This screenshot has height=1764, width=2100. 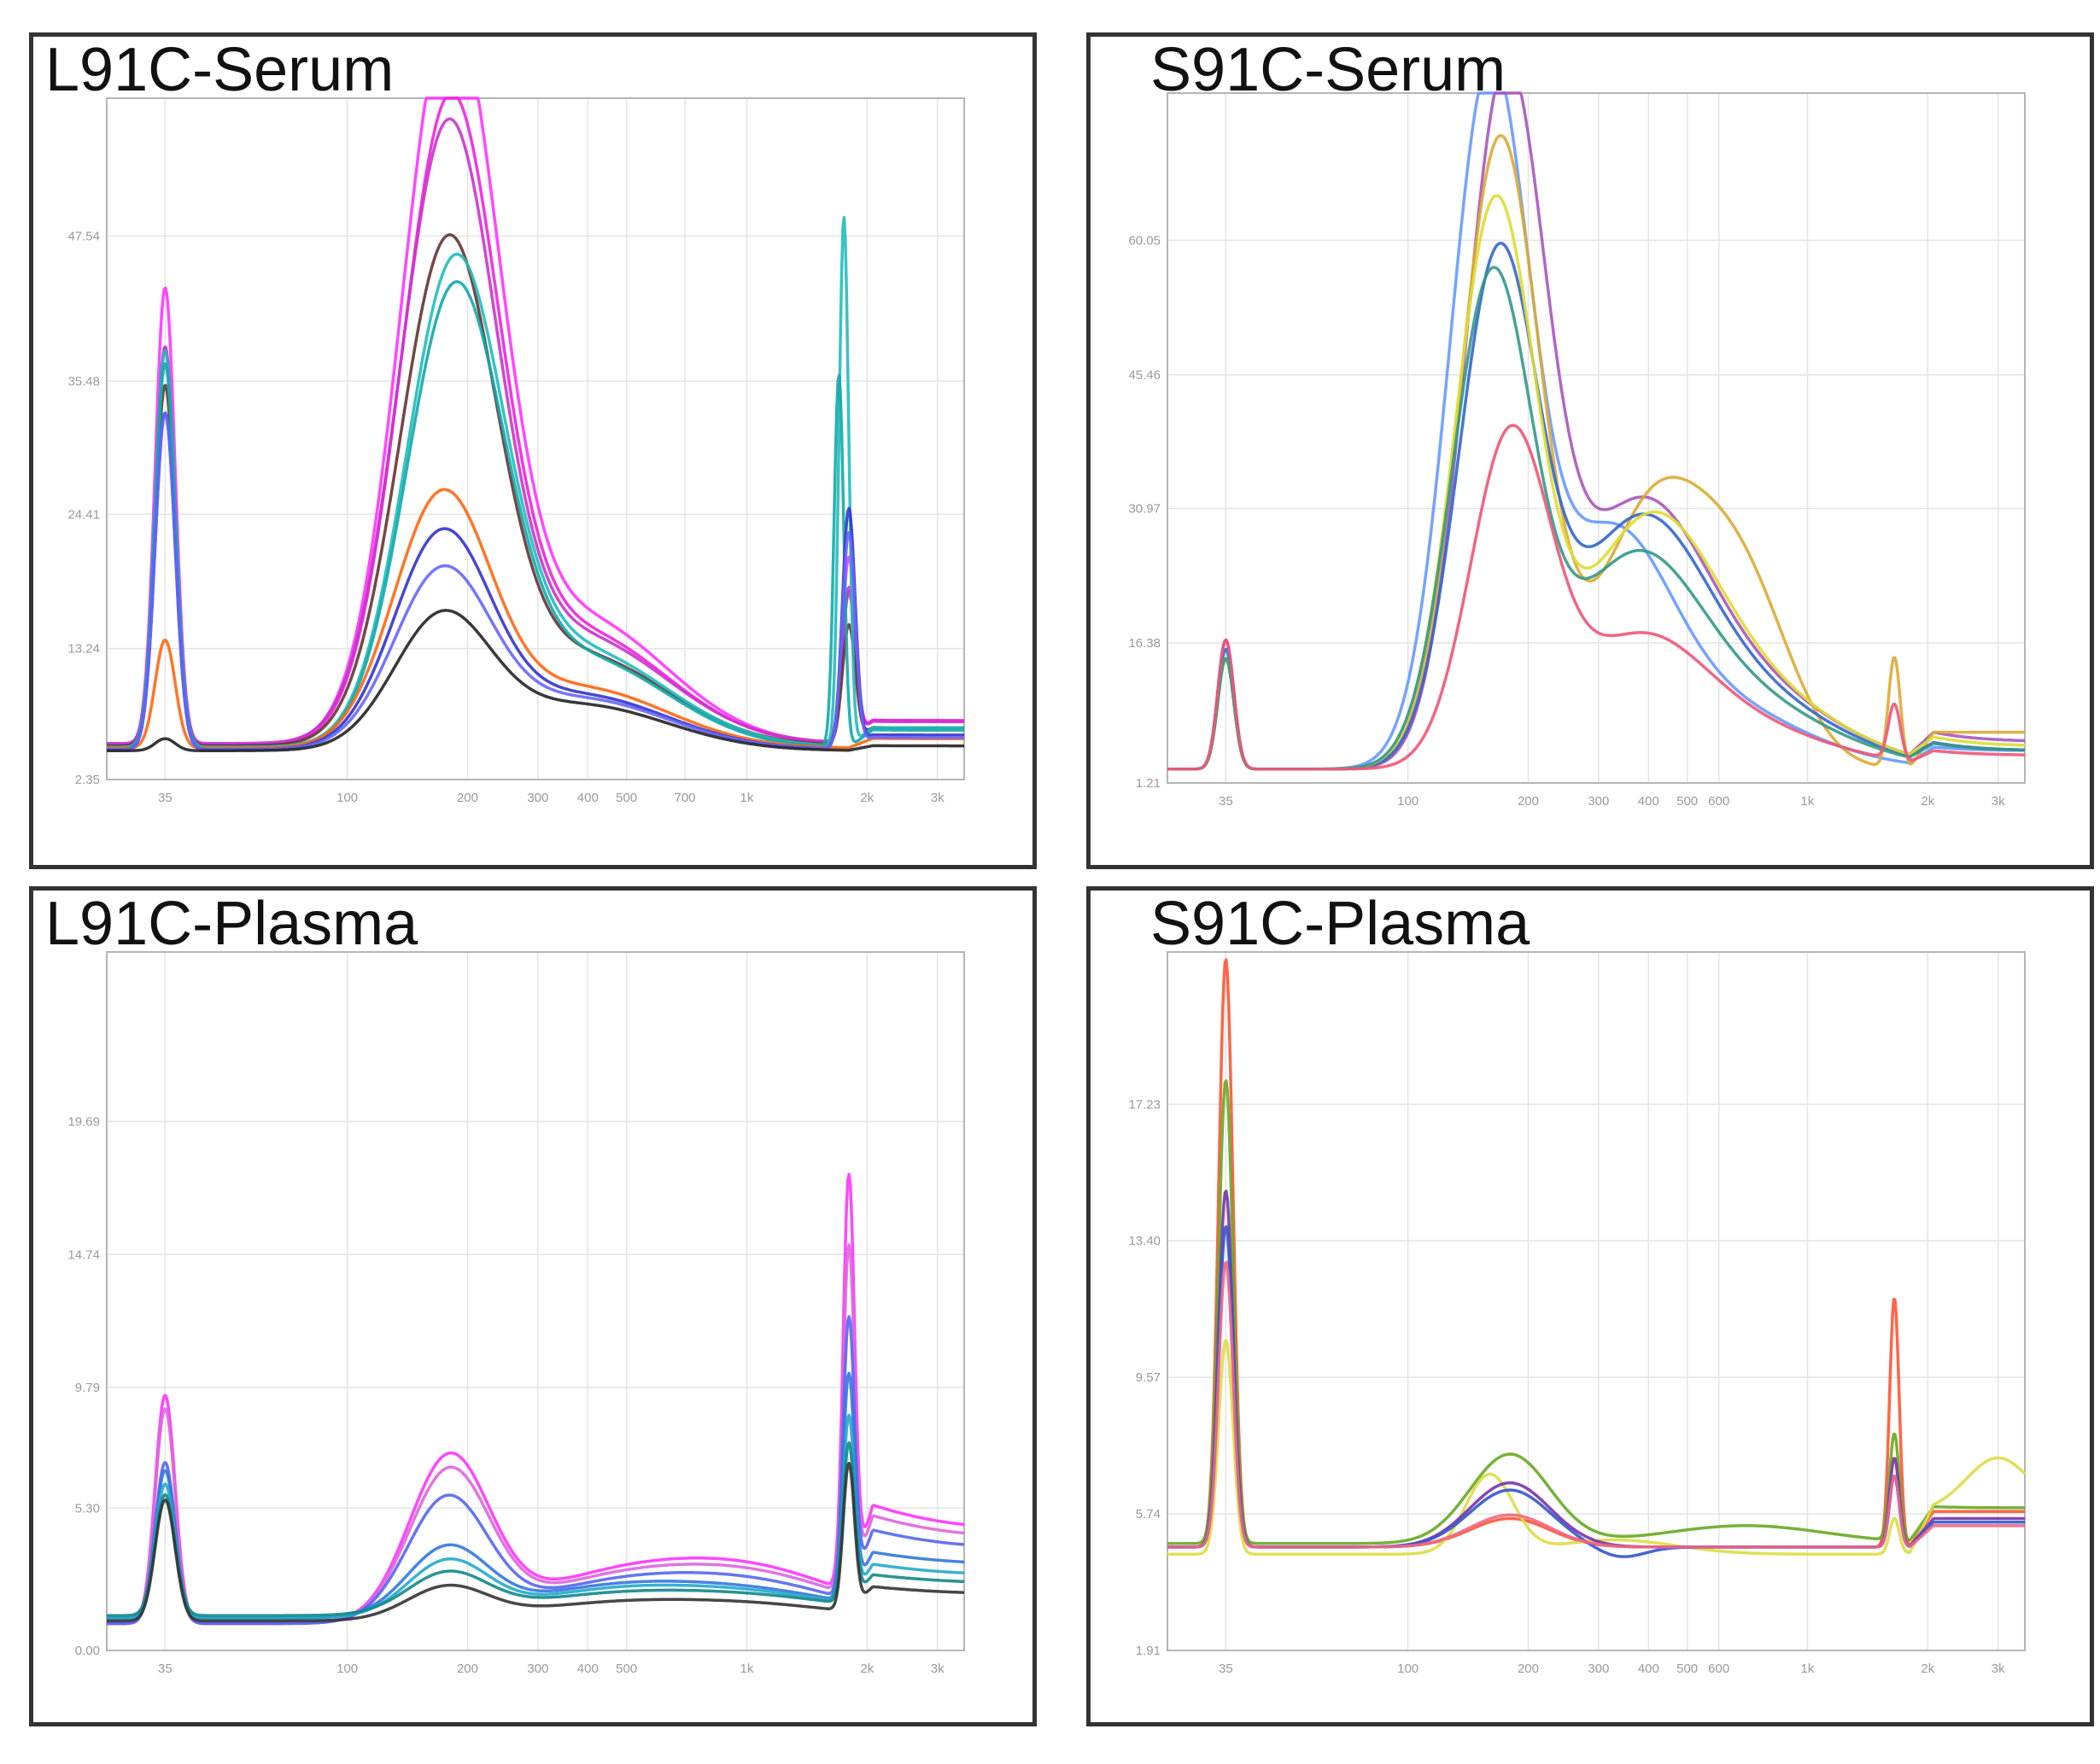 What do you see at coordinates (83, 649) in the screenshot?
I see `y-tick-label: 13.24` at bounding box center [83, 649].